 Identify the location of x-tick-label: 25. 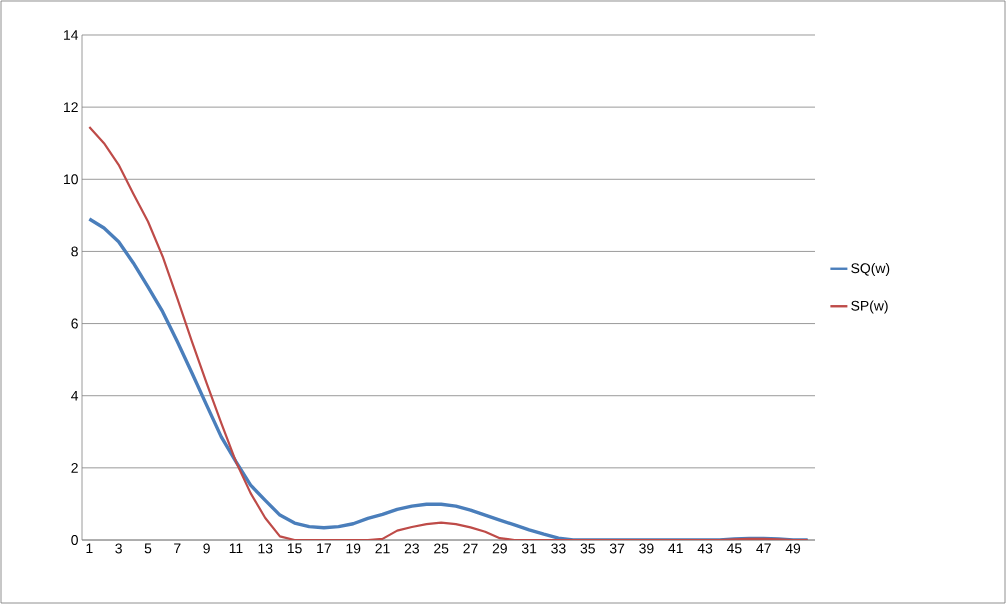
(441, 548).